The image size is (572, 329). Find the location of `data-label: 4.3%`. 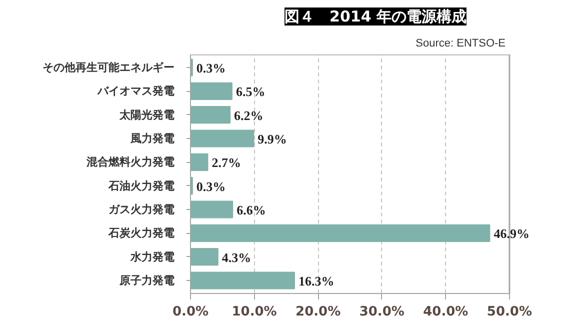

data-label: 4.3% is located at coordinates (237, 257).